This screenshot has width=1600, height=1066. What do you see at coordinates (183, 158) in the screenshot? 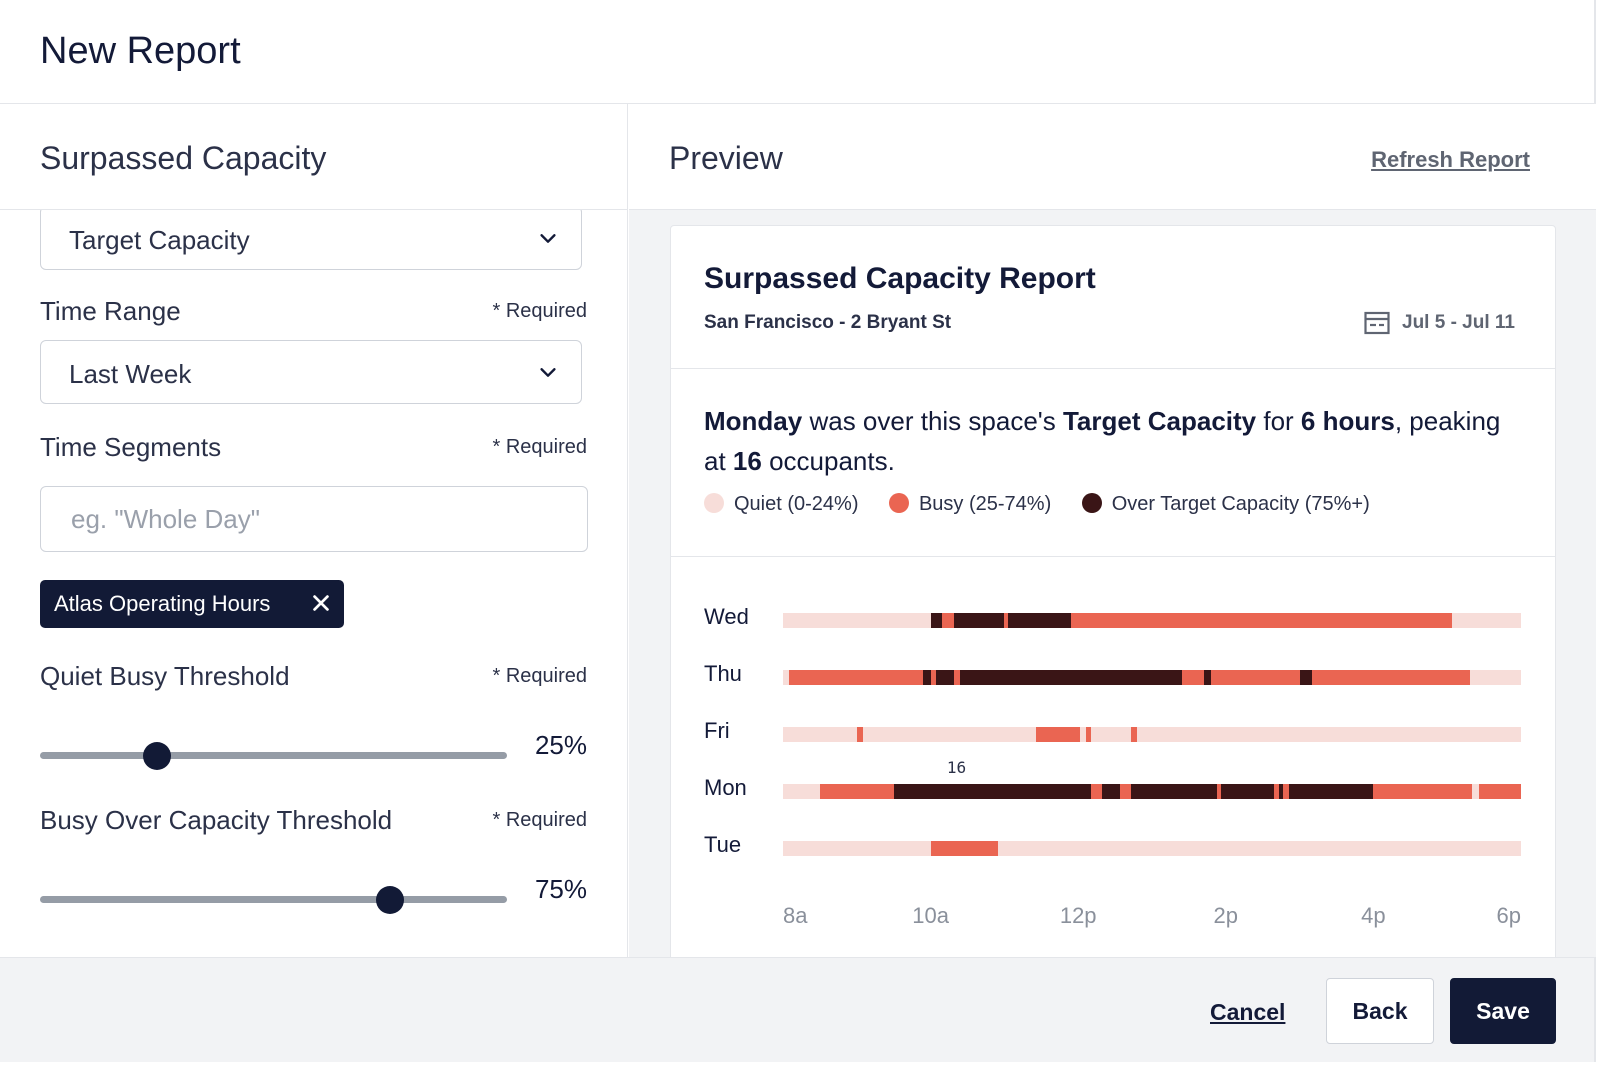
I see `form-title: Surpassed Capacity` at bounding box center [183, 158].